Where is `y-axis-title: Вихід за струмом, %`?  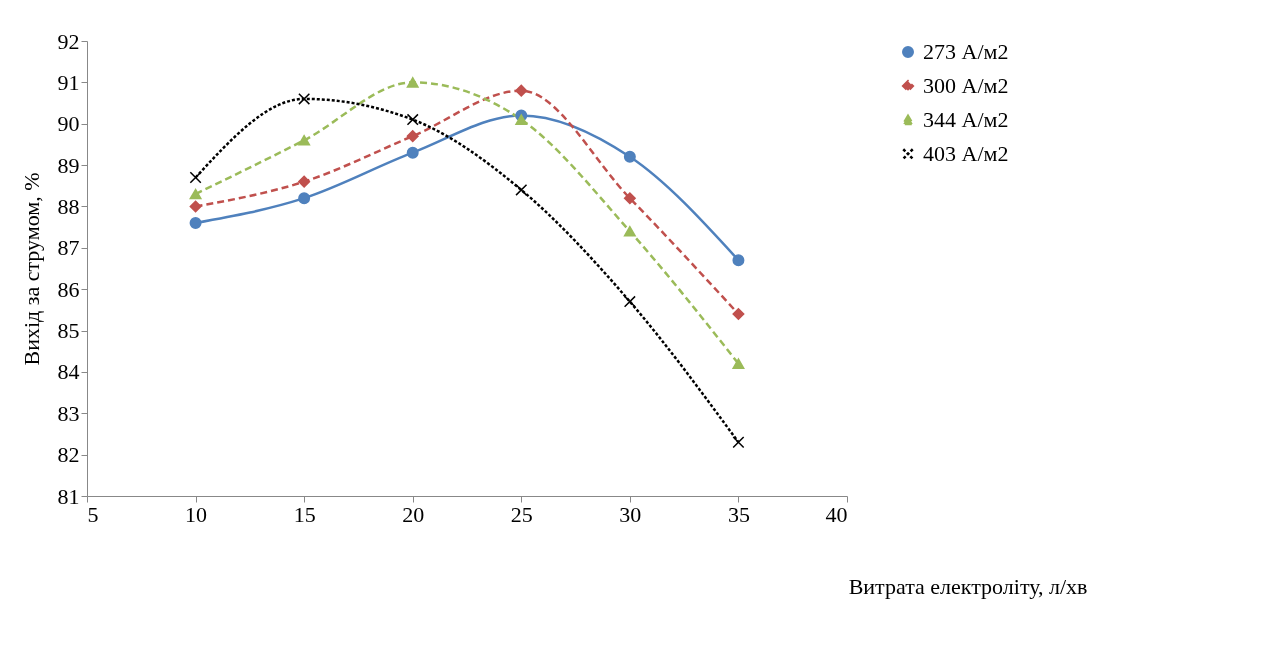 y-axis-title: Вихід за струмом, % is located at coordinates (31, 269).